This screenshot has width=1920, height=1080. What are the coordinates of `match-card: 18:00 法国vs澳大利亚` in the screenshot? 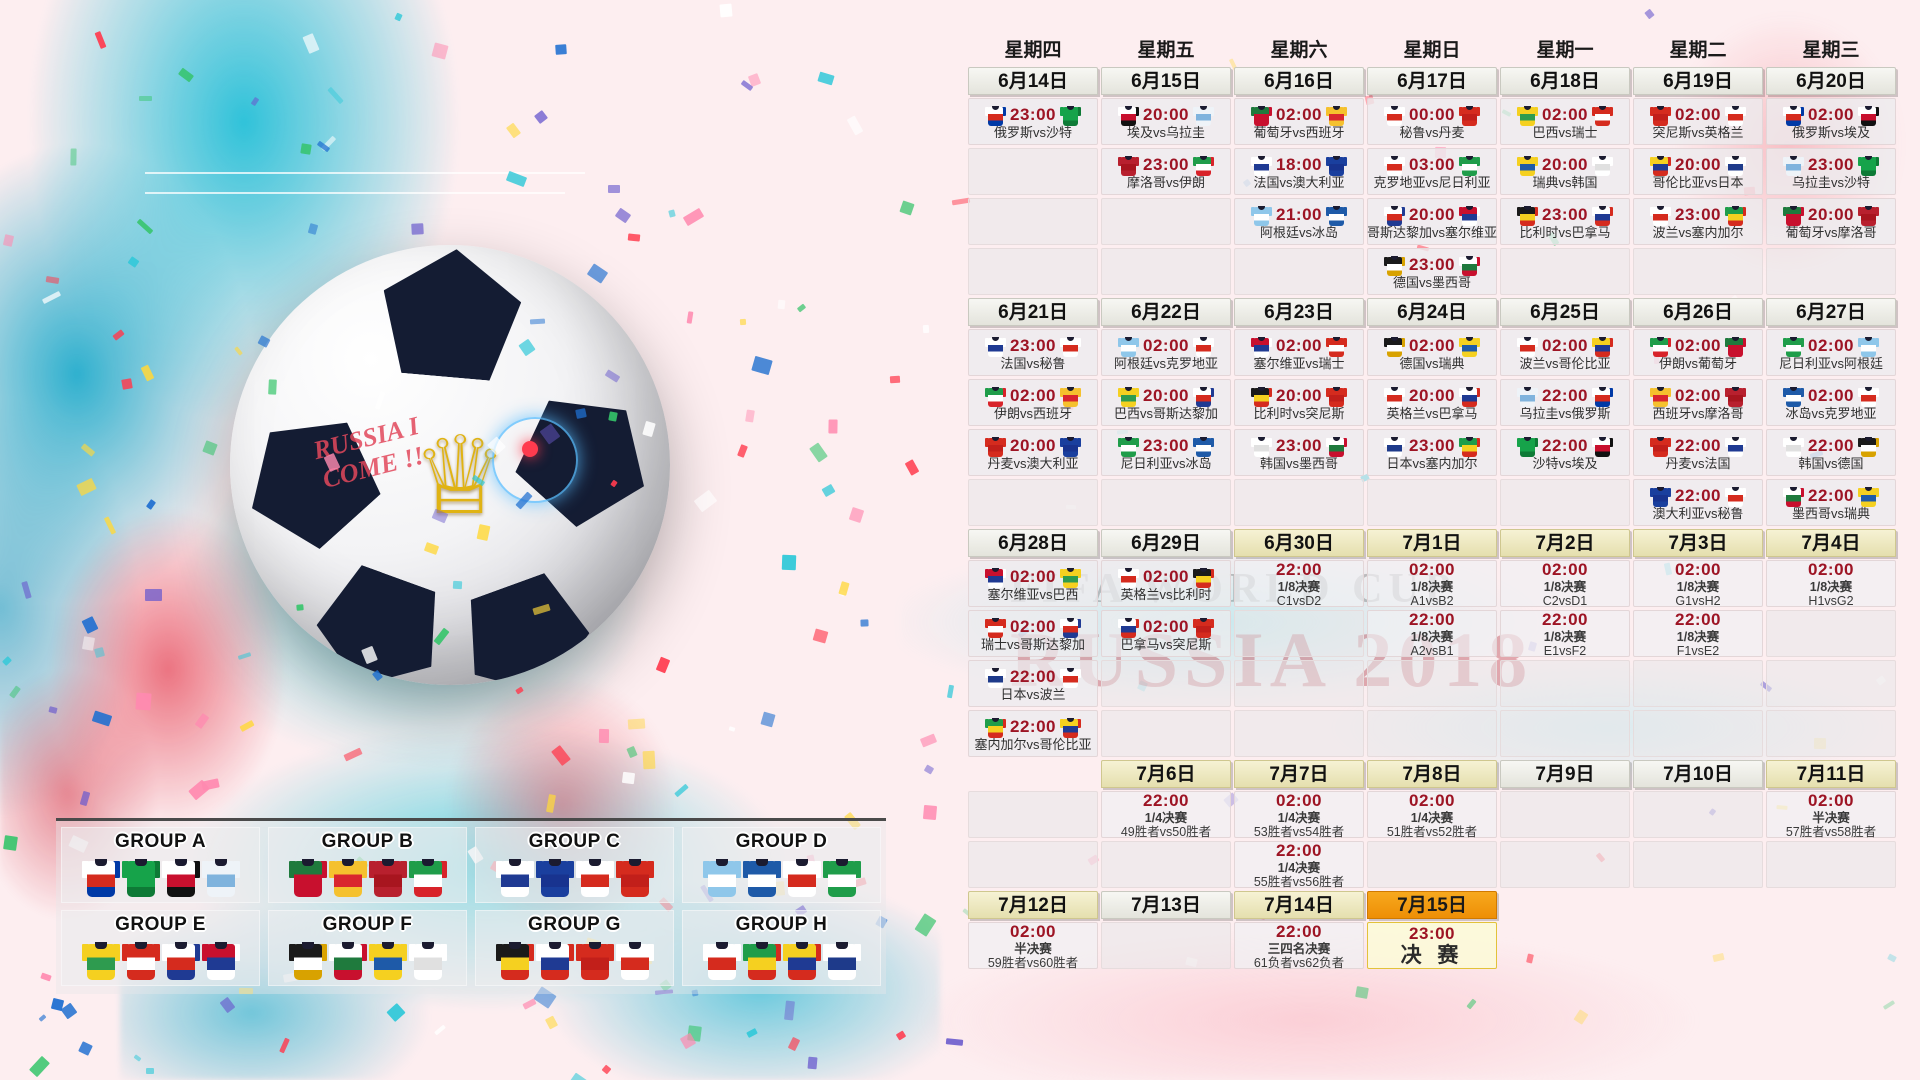 It's located at (1299, 171).